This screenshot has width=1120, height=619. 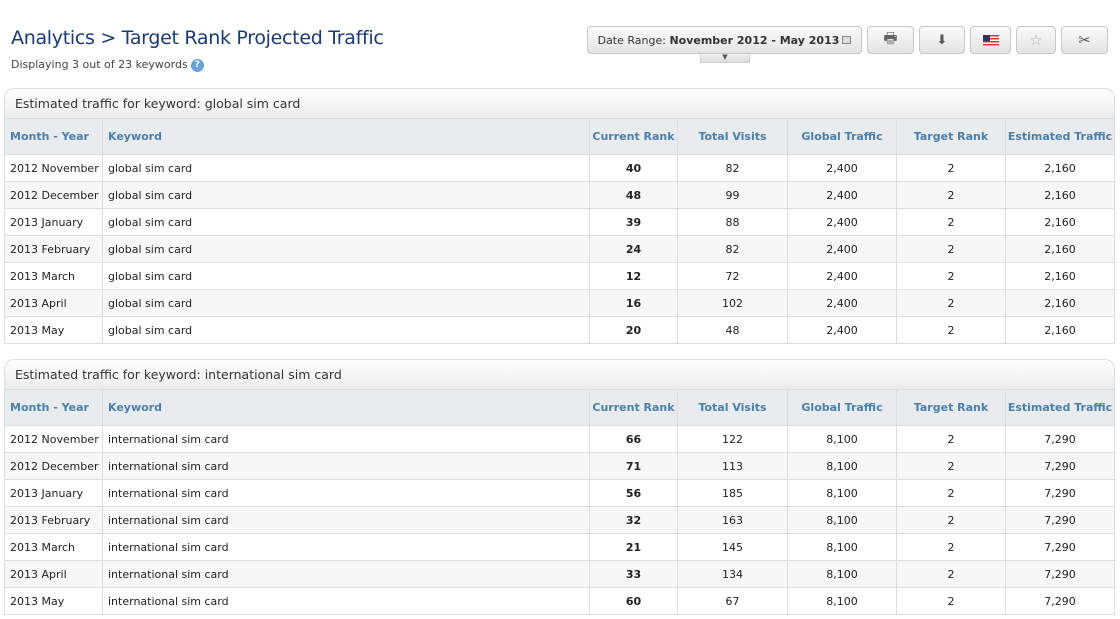 I want to click on table-cell: 66, so click(x=633, y=439).